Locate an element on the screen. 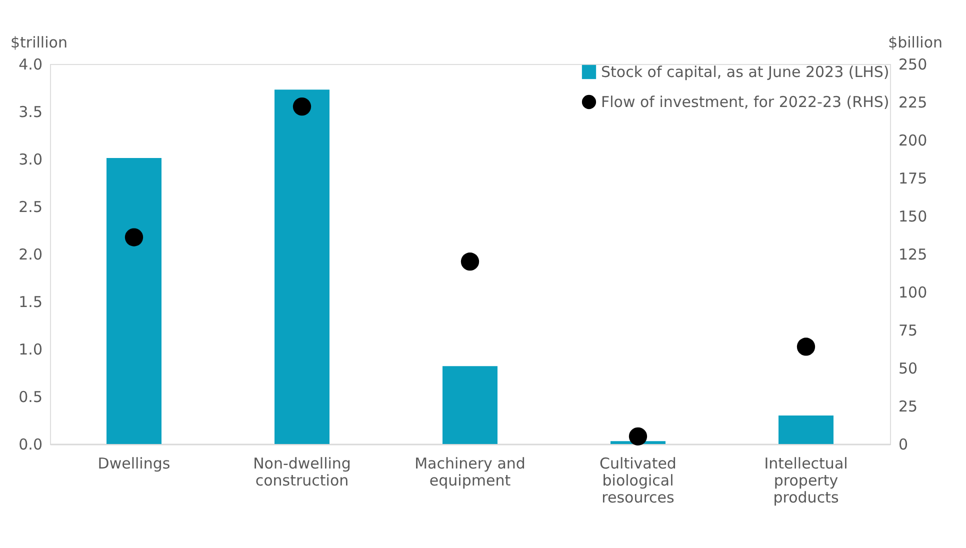 The height and width of the screenshot is (548, 966). x-tick-label: Intellectual property products is located at coordinates (806, 480).